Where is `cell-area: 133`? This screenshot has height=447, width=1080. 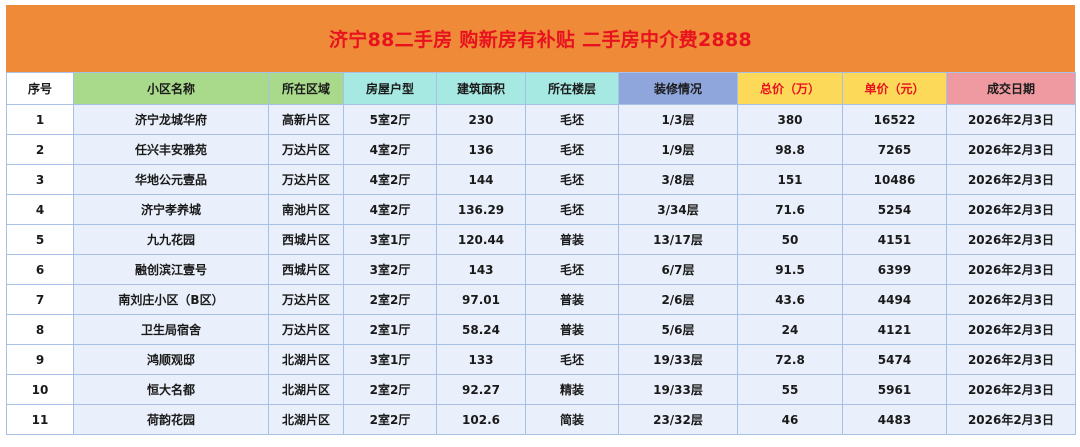
cell-area: 133 is located at coordinates (481, 359).